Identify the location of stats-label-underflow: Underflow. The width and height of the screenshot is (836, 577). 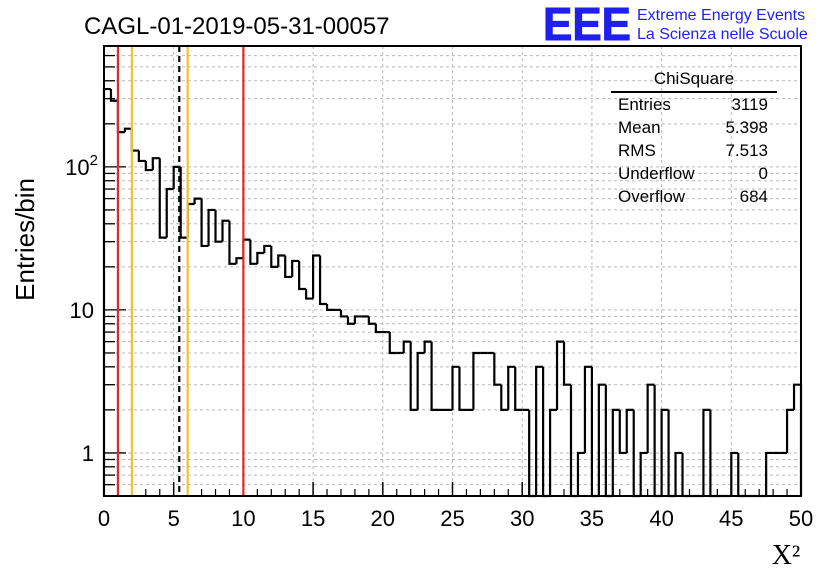
(656, 173).